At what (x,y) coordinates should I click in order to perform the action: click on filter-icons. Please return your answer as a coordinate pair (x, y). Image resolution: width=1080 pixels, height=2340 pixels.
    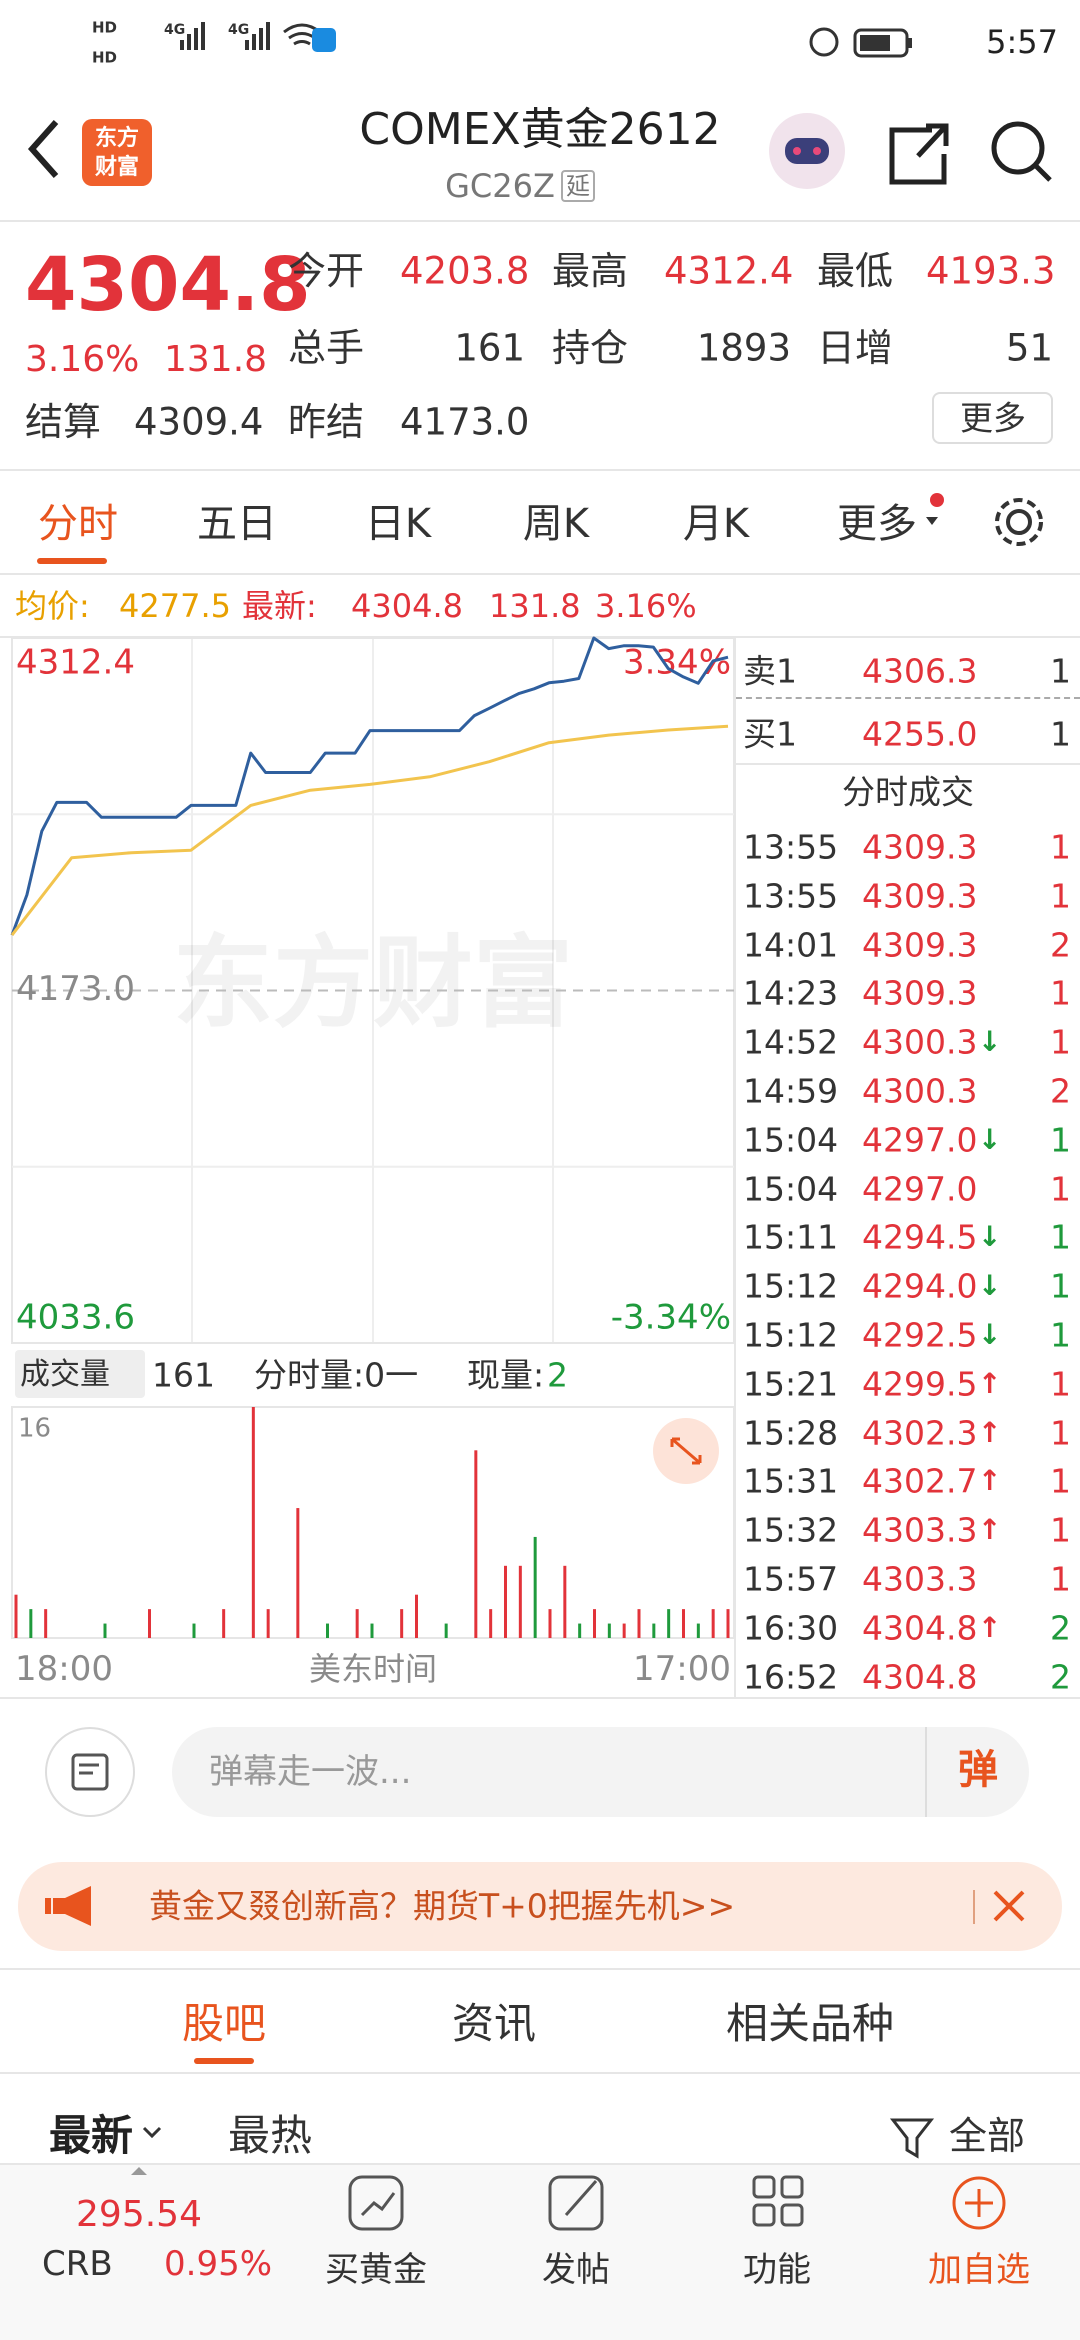
    Looking at the image, I should click on (538, 2138).